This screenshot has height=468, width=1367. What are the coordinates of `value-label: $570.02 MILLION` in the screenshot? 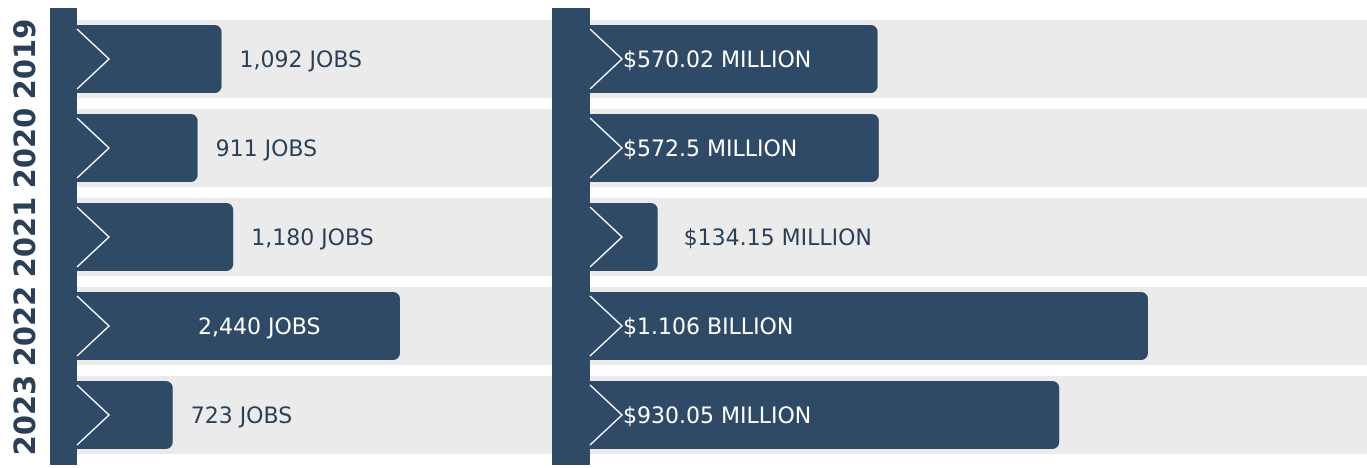 It's located at (717, 60).